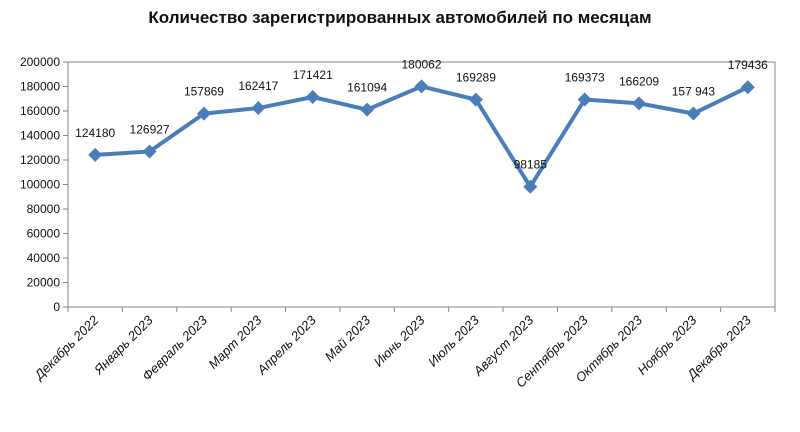 The image size is (800, 432). I want to click on data-label: 166209, so click(639, 81).